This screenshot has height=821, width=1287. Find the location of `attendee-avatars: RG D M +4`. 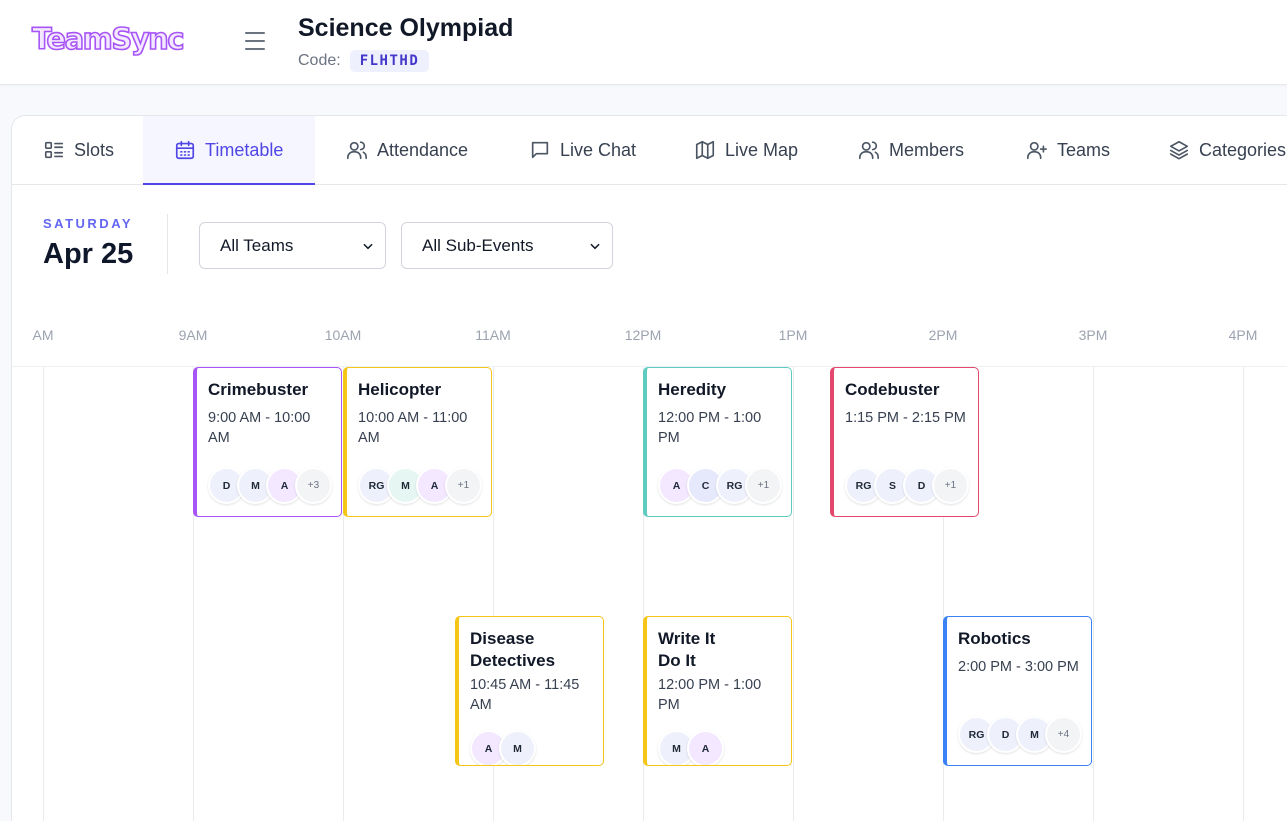

attendee-avatars: RG D M +4 is located at coordinates (1020, 734).